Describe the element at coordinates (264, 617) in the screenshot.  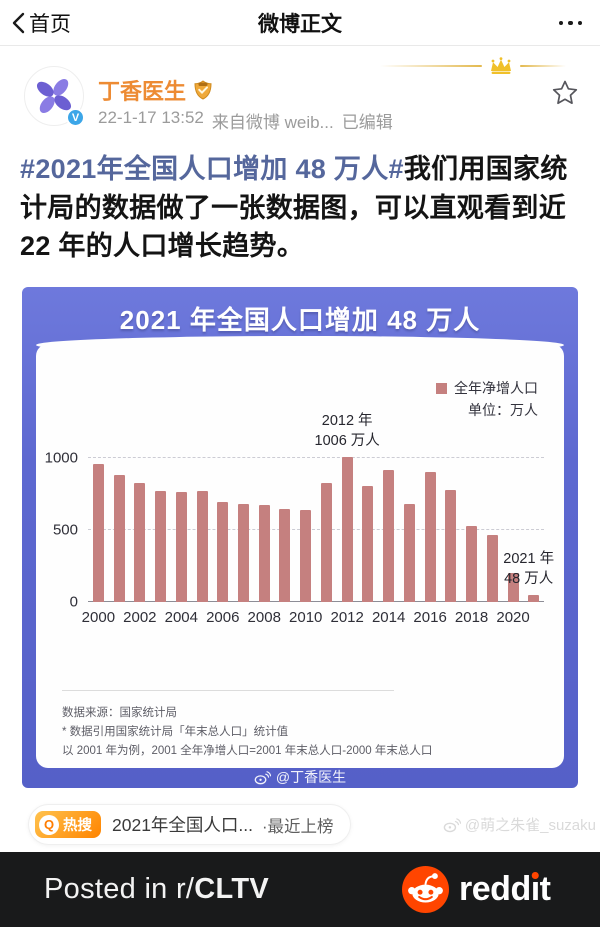
I see `x-tick-2008: 2008` at that location.